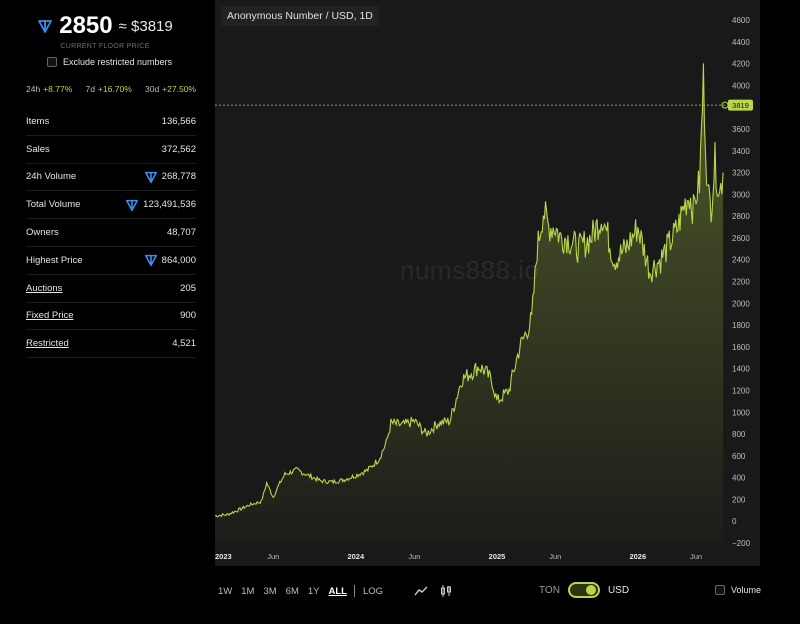 This screenshot has width=800, height=624. Describe the element at coordinates (170, 89) in the screenshot. I see `change-30d: 30d +27.50%` at that location.